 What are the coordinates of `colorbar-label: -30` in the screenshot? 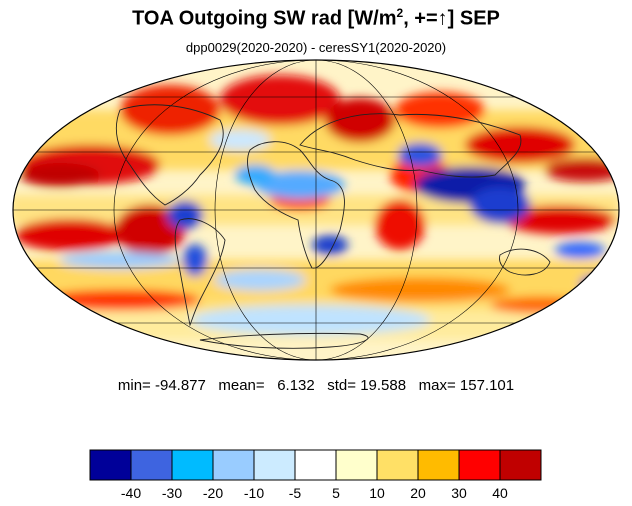 It's located at (172, 493).